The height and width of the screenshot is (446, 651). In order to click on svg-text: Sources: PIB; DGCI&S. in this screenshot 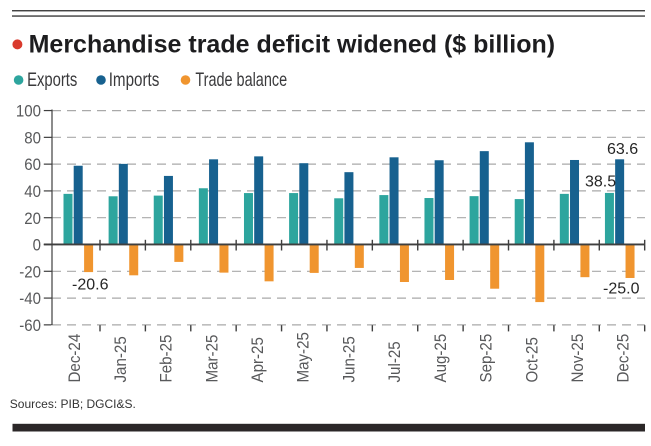, I will do `click(73, 404)`.